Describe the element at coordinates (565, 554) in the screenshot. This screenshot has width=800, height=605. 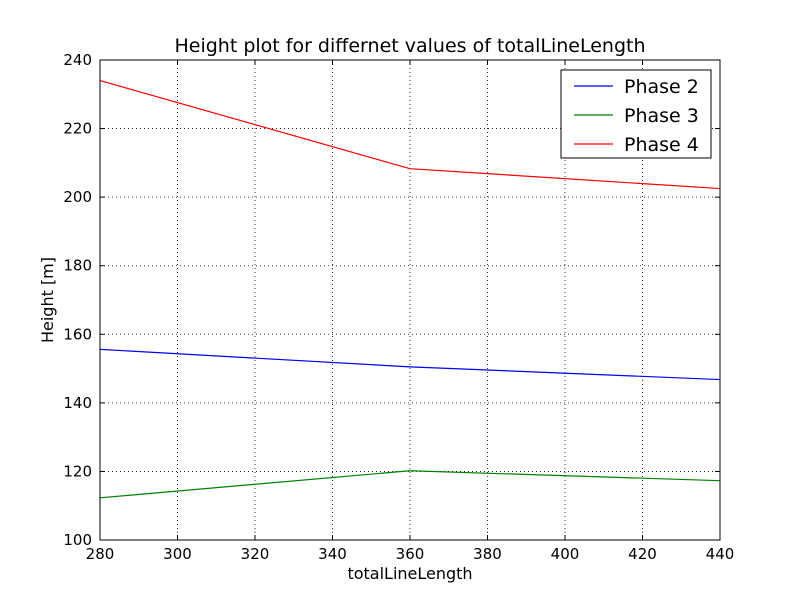
I see `x-tick-label: 400` at that location.